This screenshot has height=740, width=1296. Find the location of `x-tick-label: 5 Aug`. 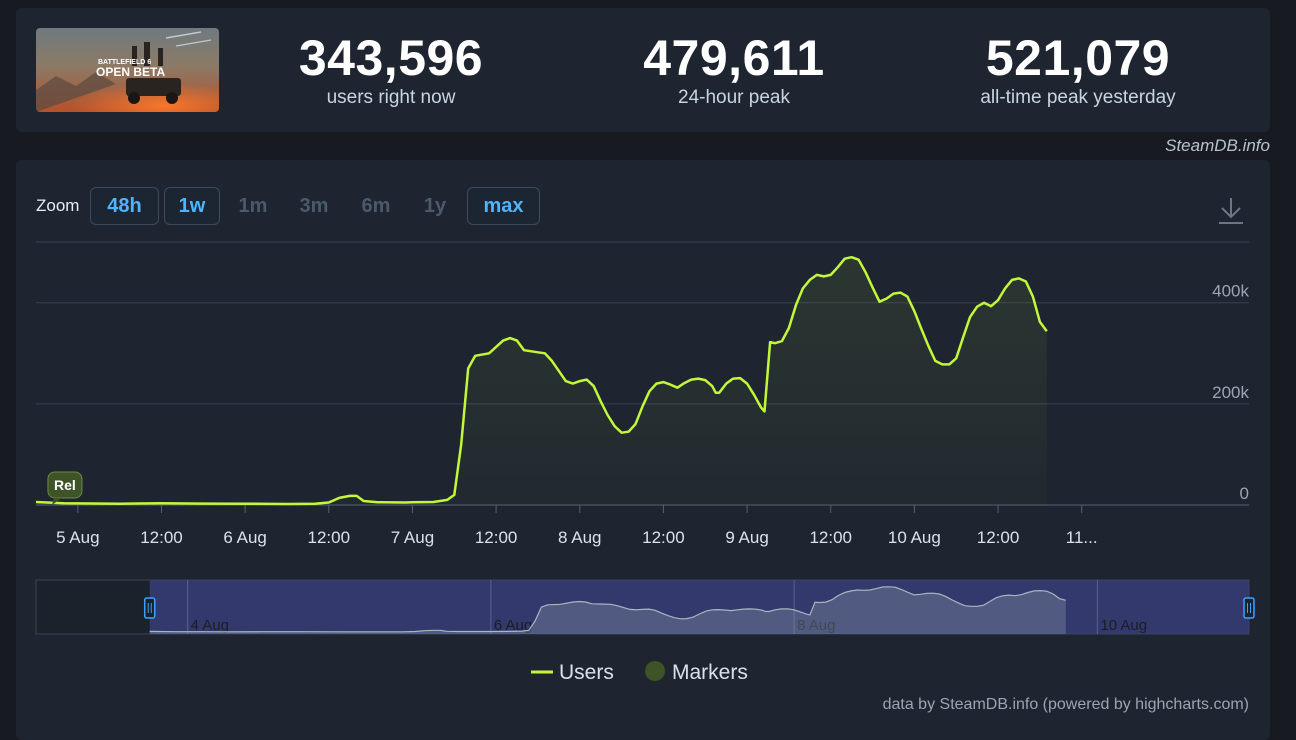

x-tick-label: 5 Aug is located at coordinates (78, 537).